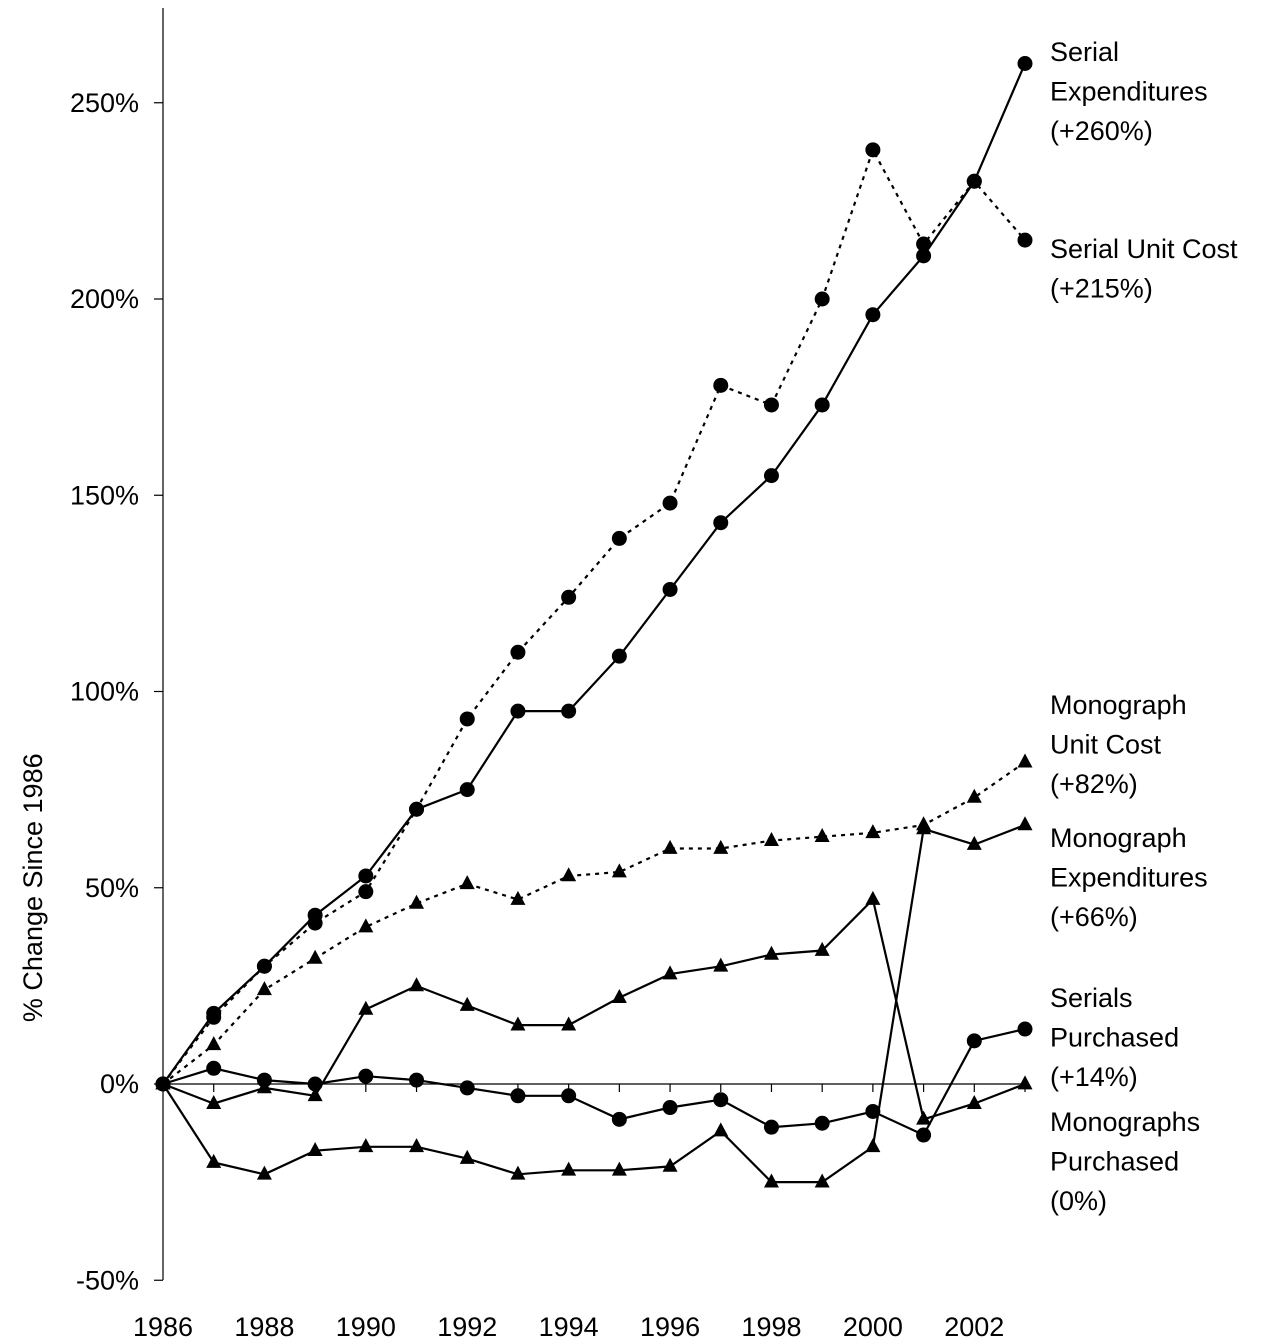 This screenshot has height=1344, width=1286. Describe the element at coordinates (112, 888) in the screenshot. I see `y-tick-label: 50%` at that location.